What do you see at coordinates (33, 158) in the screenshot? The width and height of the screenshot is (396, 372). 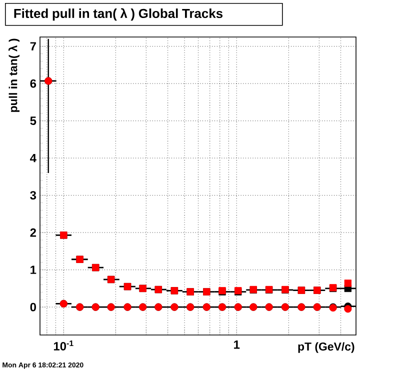 I see `y-tick-label: 4` at bounding box center [33, 158].